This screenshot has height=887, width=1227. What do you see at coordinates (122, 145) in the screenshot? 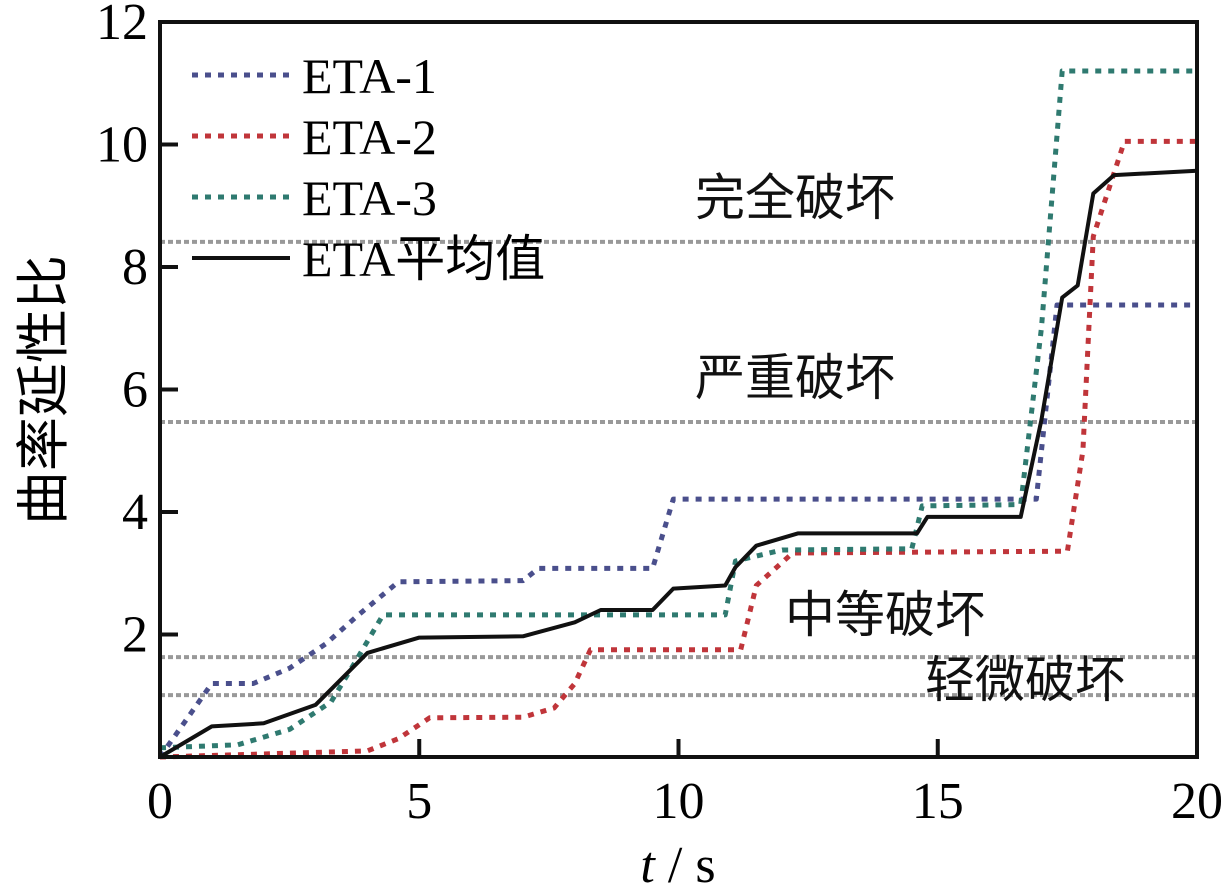
I see `y-tick-label: 10` at bounding box center [122, 145].